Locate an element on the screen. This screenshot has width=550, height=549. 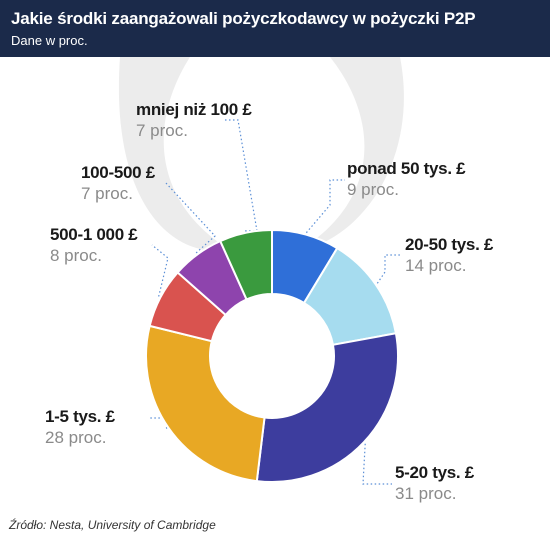
slice-value: 8 proc. is located at coordinates (76, 255).